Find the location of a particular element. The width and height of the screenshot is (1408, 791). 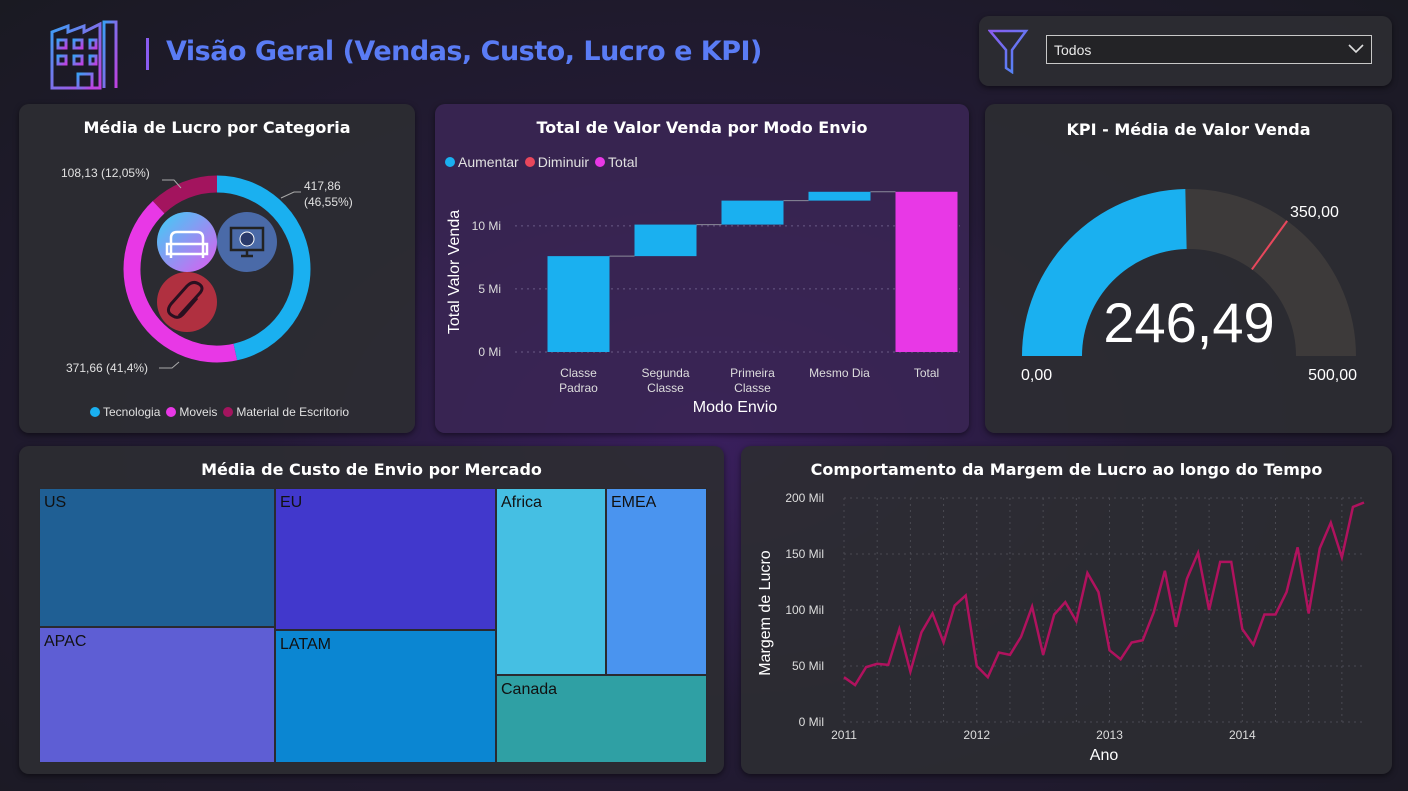

gauge-fill is located at coordinates (1104, 272).